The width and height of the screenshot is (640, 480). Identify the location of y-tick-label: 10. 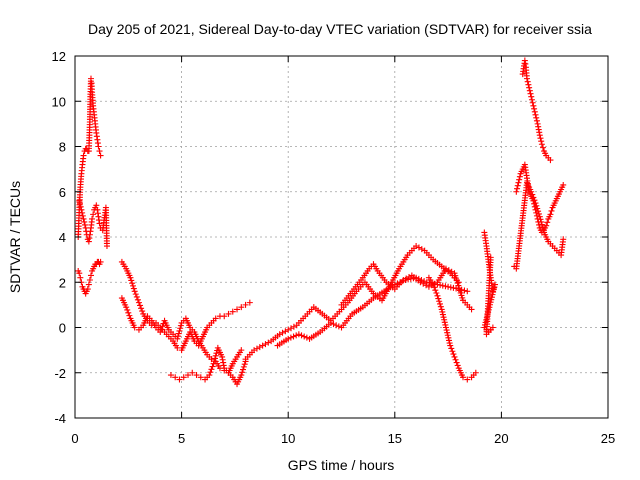
(59, 101).